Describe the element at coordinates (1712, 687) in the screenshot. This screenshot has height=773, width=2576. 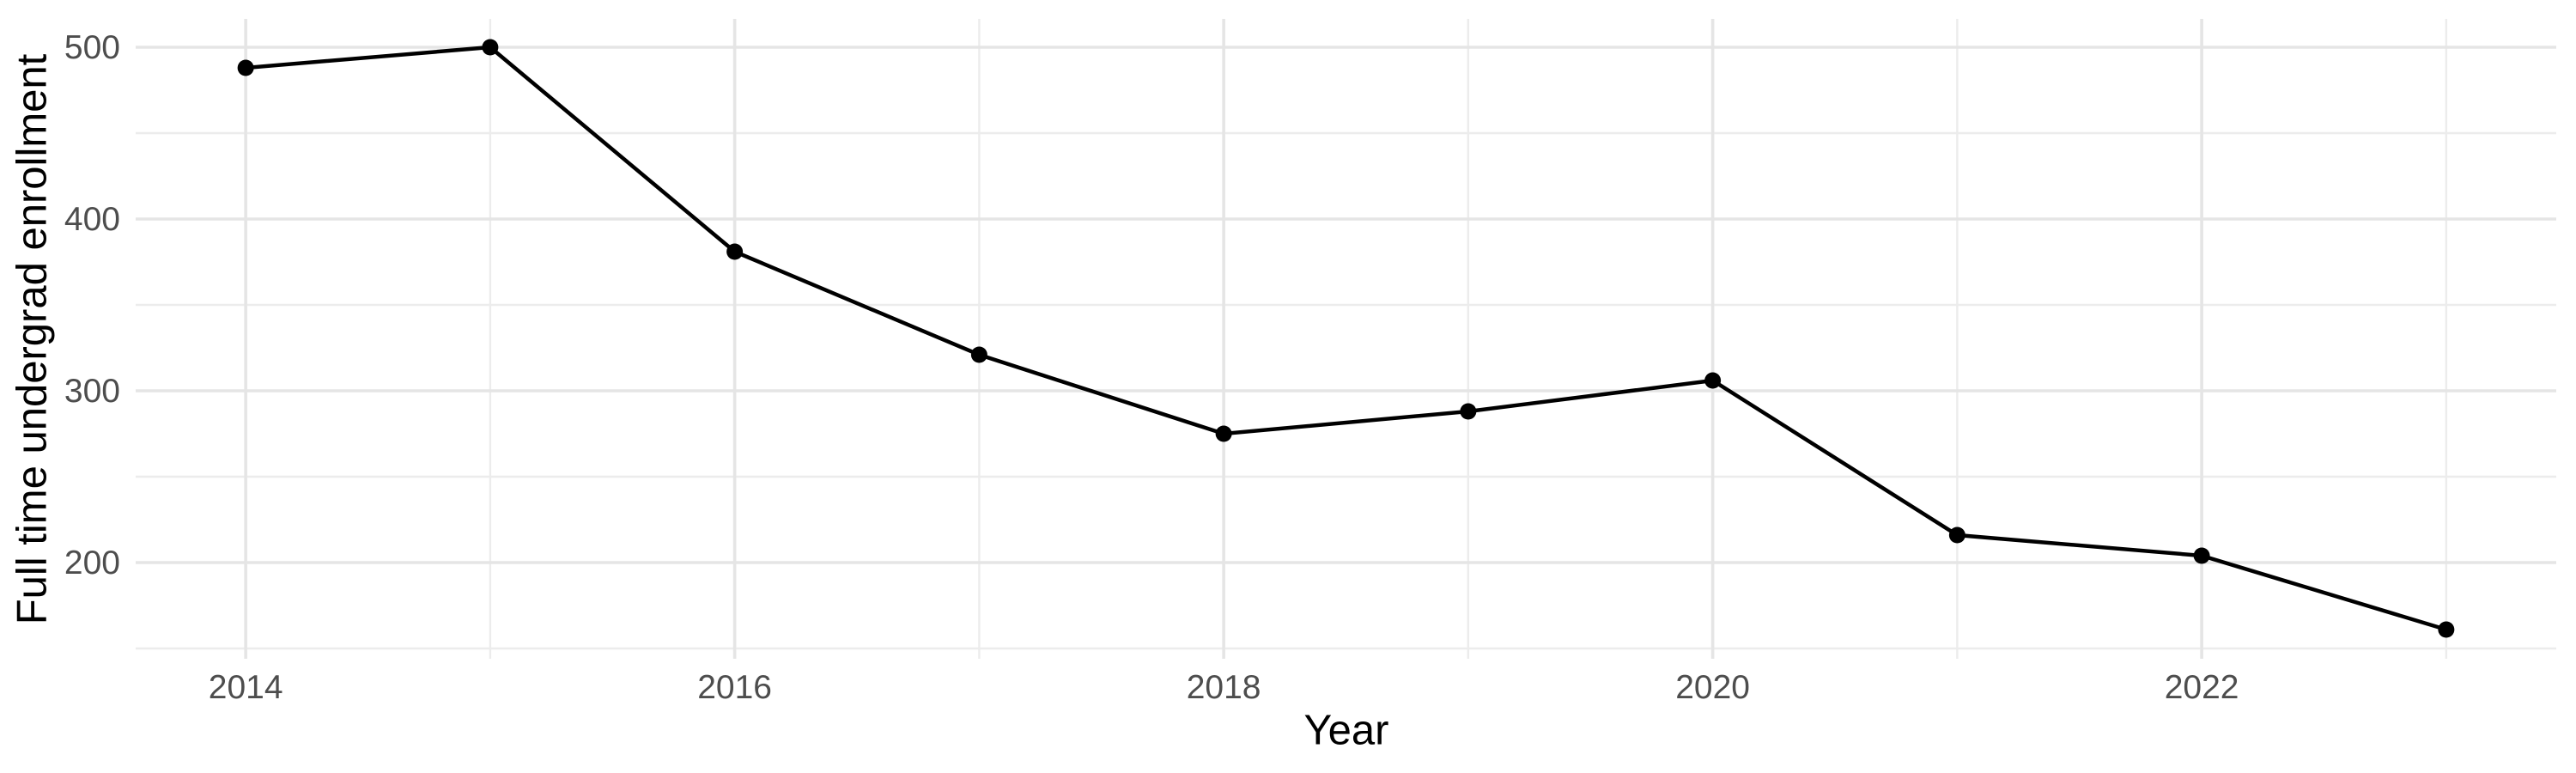
I see `x-tick-label: 2020` at that location.